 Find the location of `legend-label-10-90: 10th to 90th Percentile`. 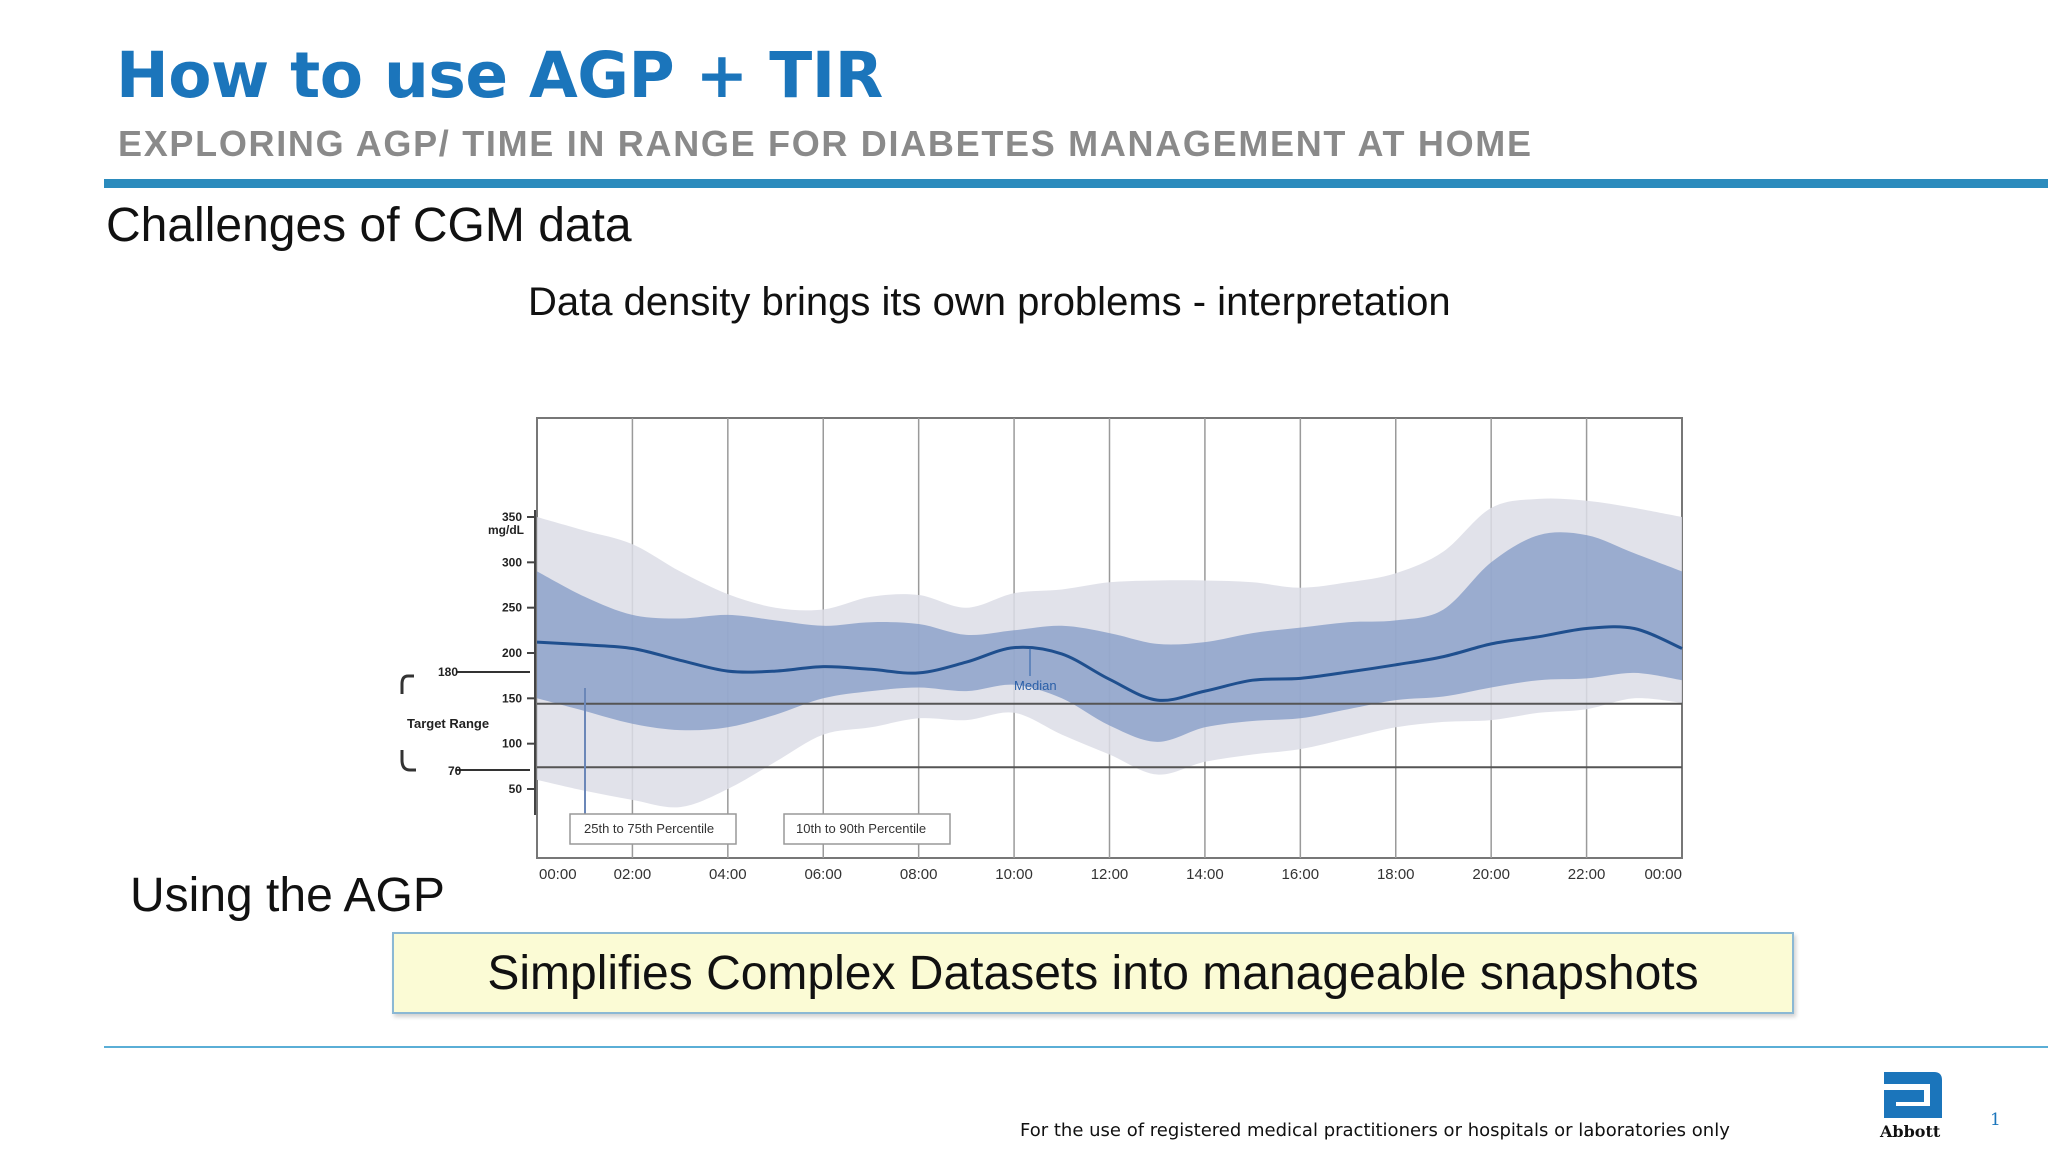

legend-label-10-90: 10th to 90th Percentile is located at coordinates (861, 828).